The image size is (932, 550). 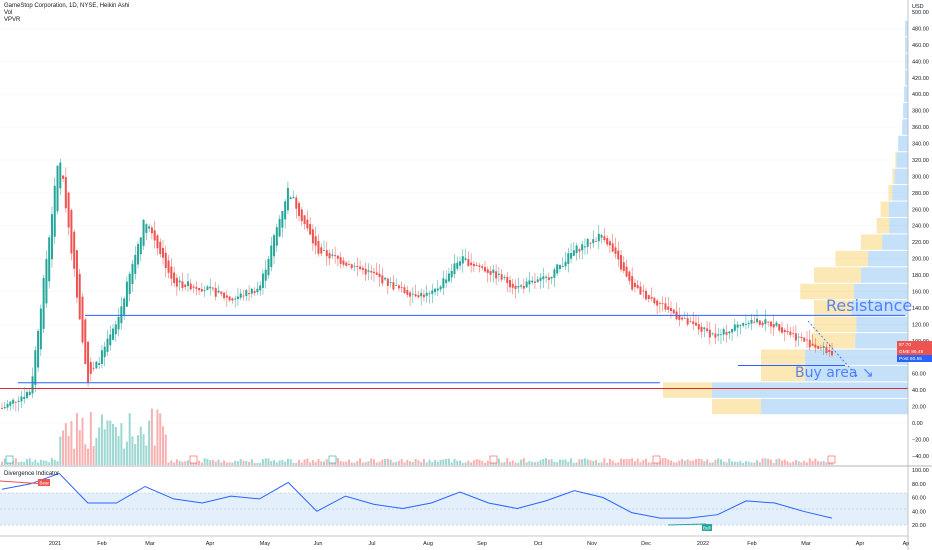 What do you see at coordinates (896, 160) in the screenshot?
I see `vp-bar-down` at bounding box center [896, 160].